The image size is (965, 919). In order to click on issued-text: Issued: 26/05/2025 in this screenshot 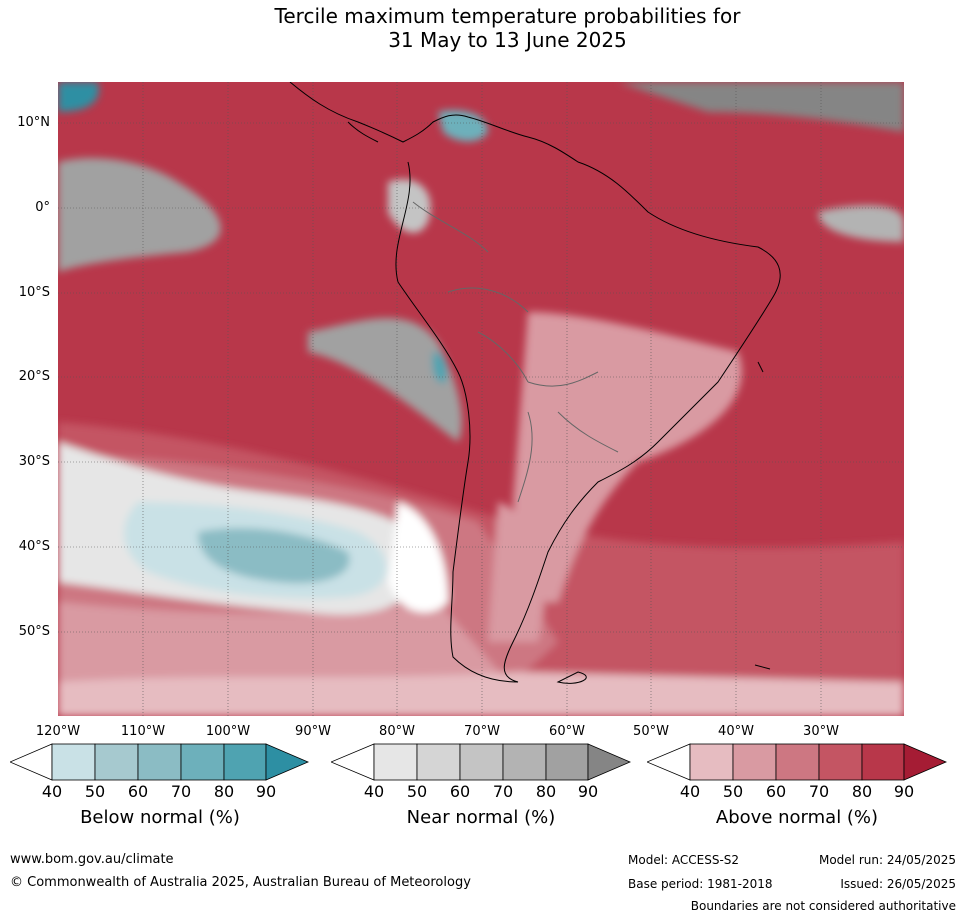, I will do `click(898, 884)`.